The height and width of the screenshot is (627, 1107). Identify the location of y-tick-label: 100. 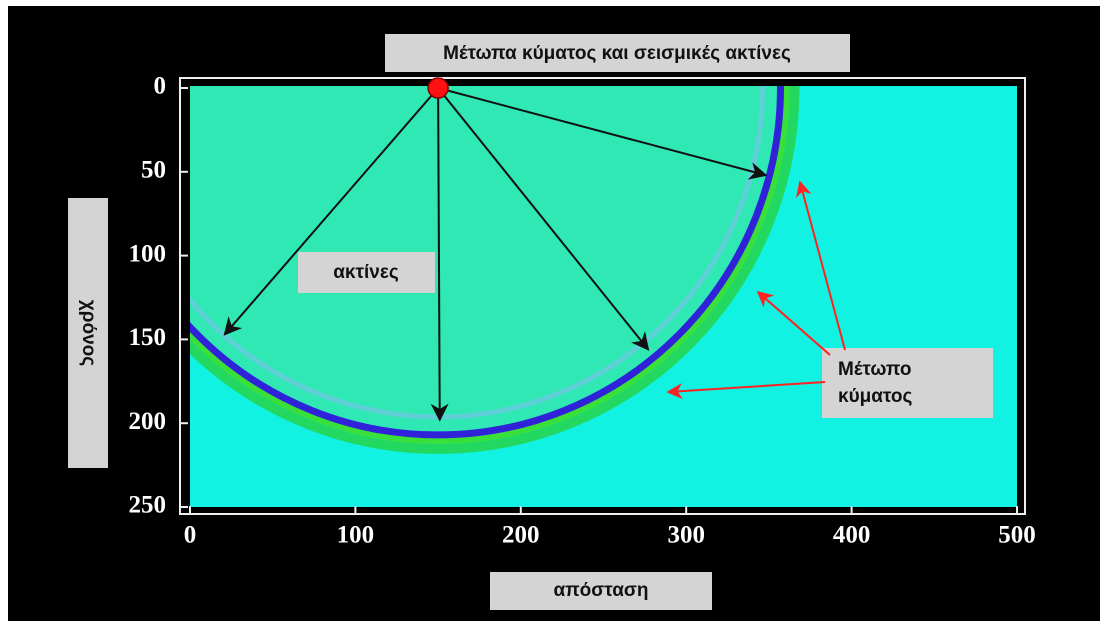
(148, 253).